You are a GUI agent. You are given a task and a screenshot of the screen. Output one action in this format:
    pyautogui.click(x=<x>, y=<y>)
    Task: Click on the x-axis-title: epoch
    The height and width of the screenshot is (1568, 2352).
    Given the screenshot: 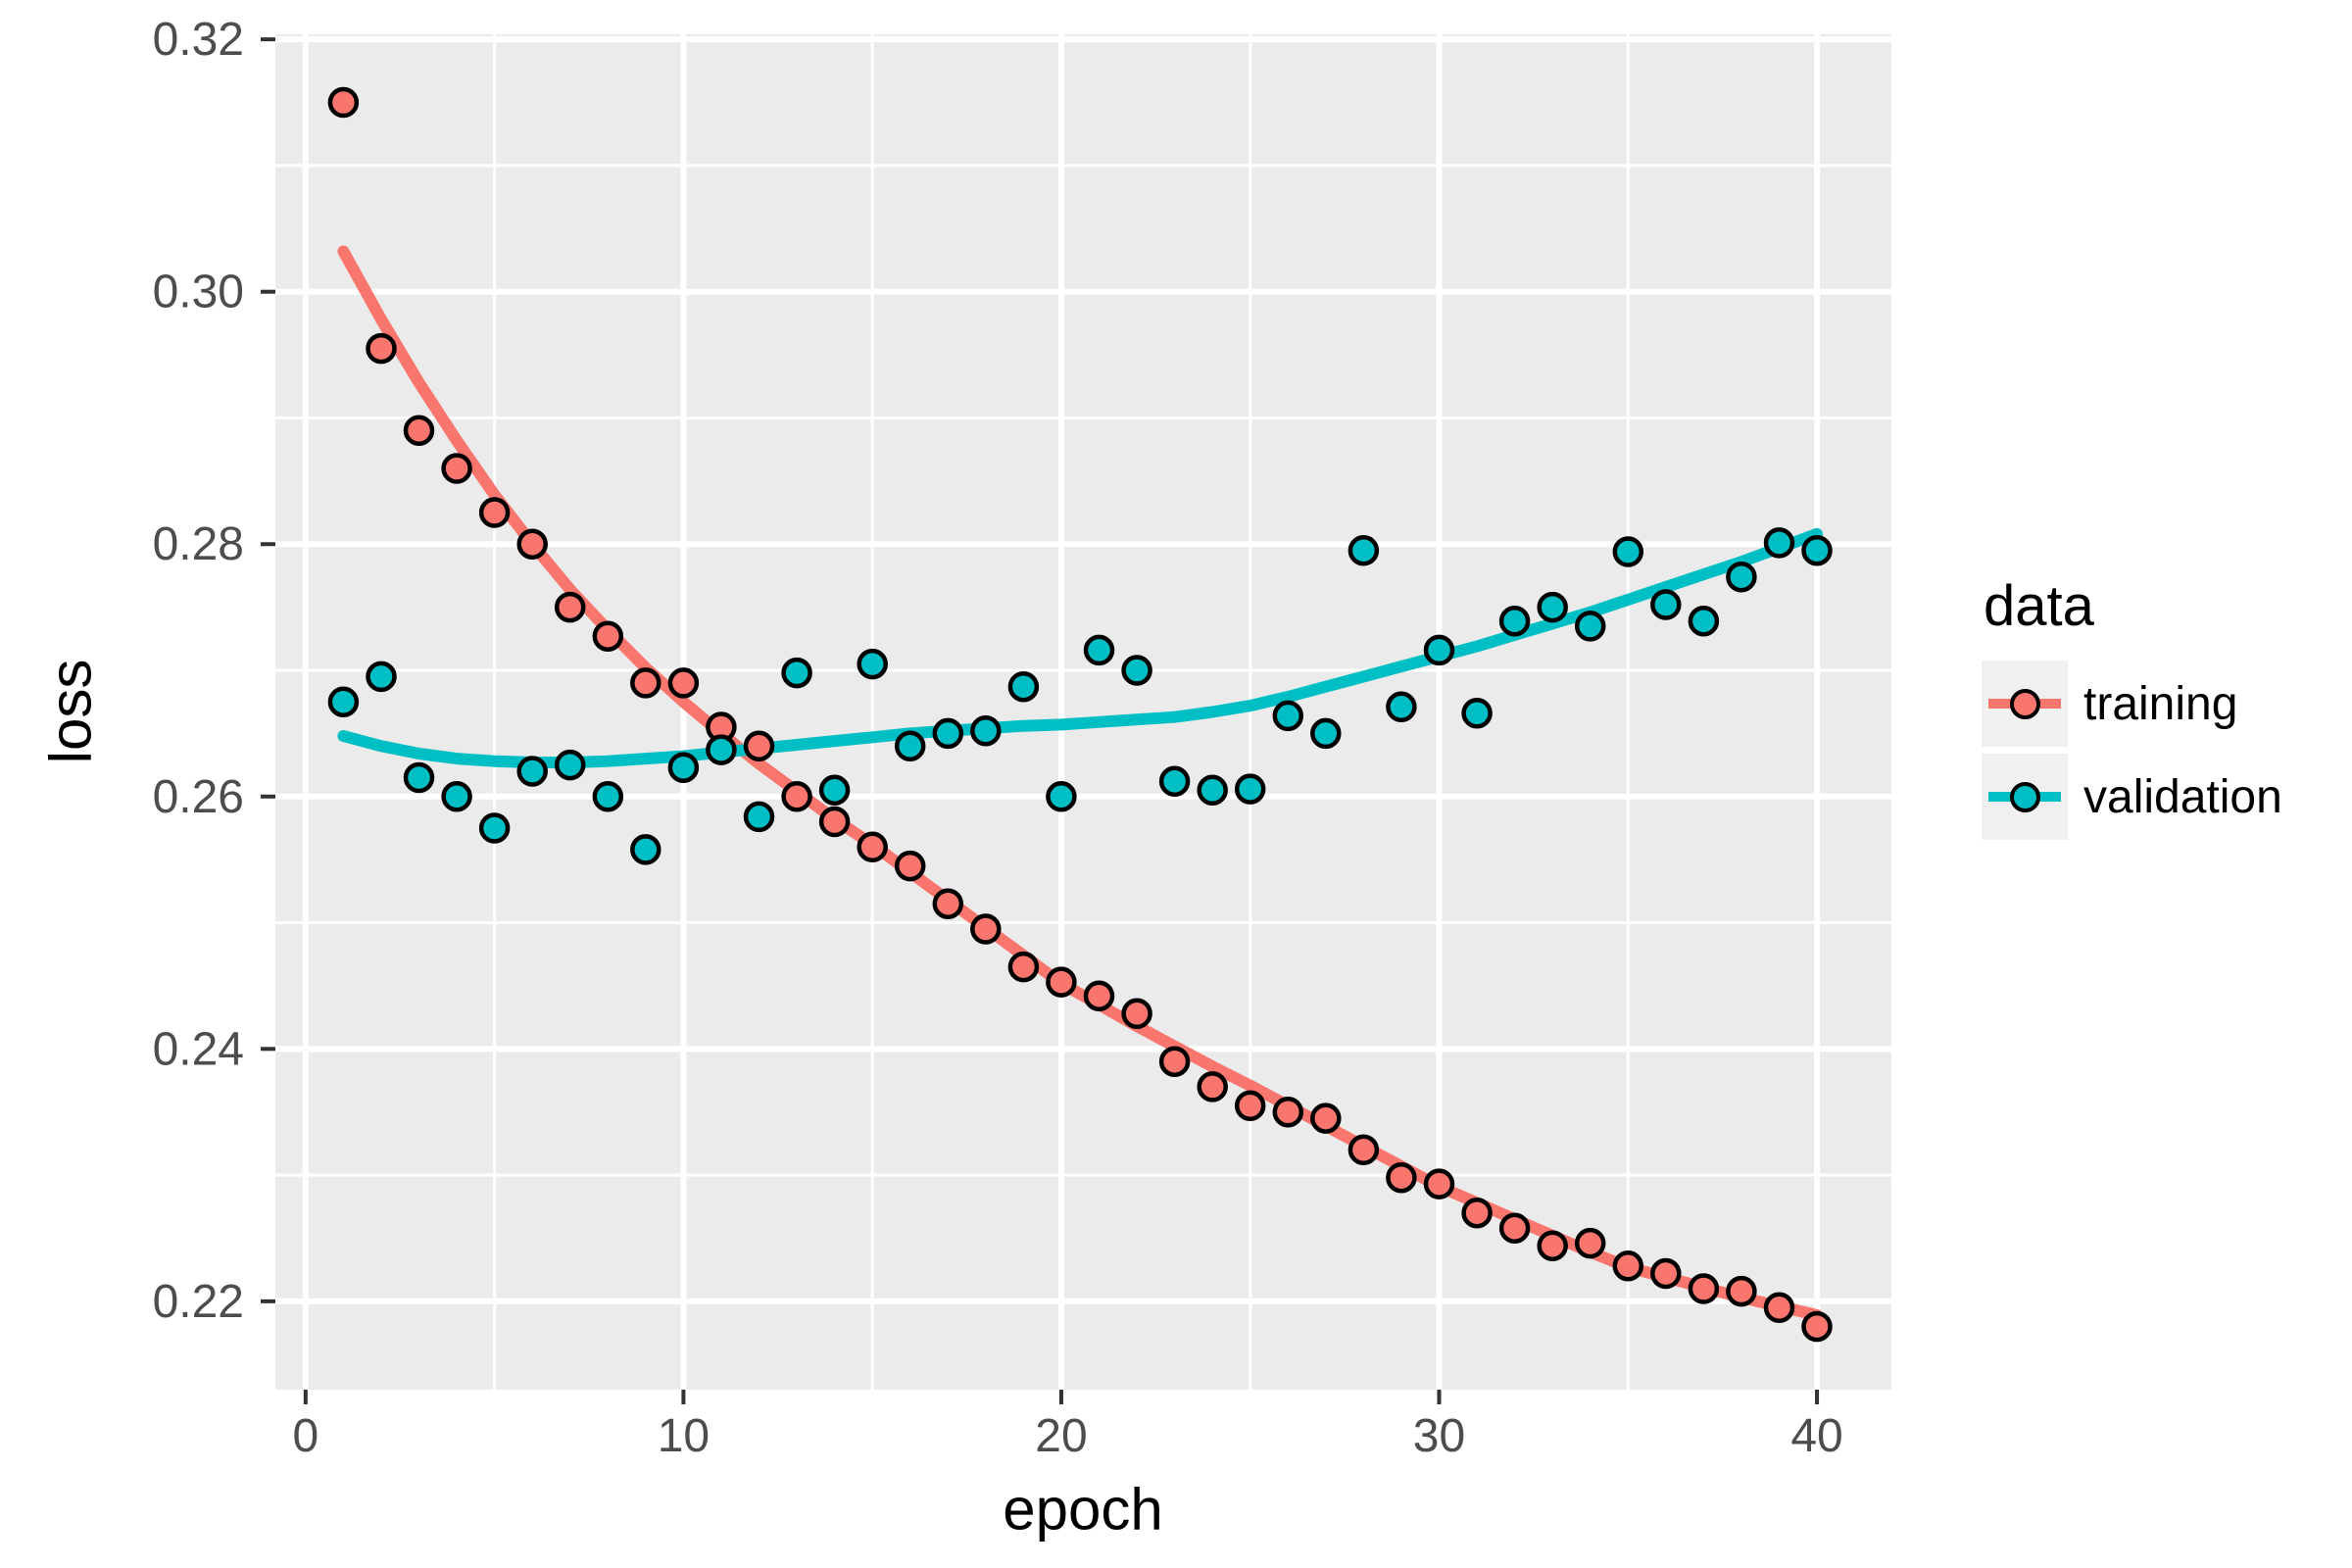 What is the action you would take?
    pyautogui.click(x=1083, y=1509)
    